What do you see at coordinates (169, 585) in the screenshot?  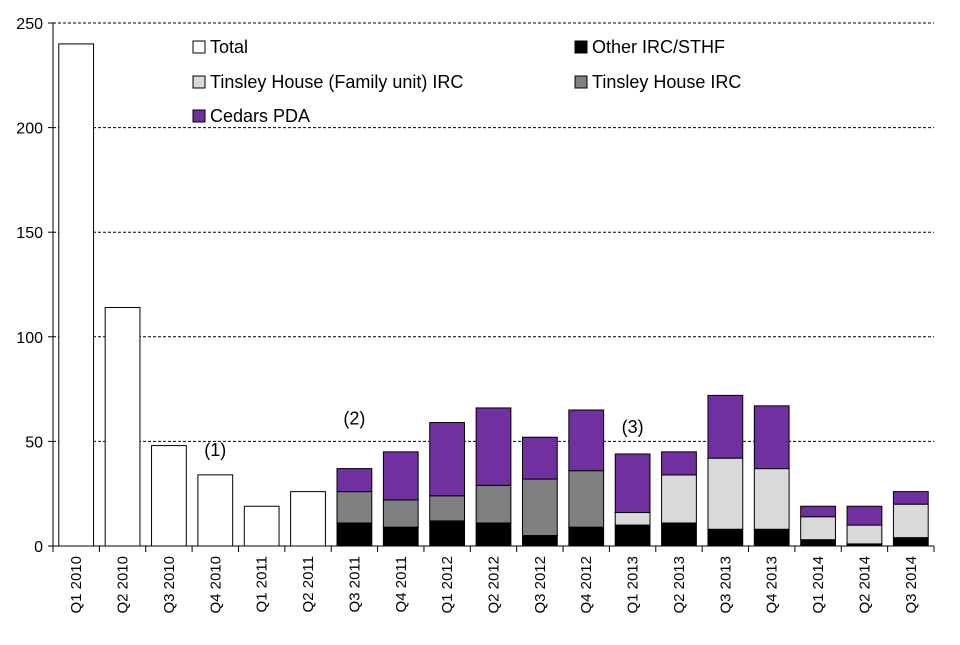 I see `x-tick-label-2: Q3 2010` at bounding box center [169, 585].